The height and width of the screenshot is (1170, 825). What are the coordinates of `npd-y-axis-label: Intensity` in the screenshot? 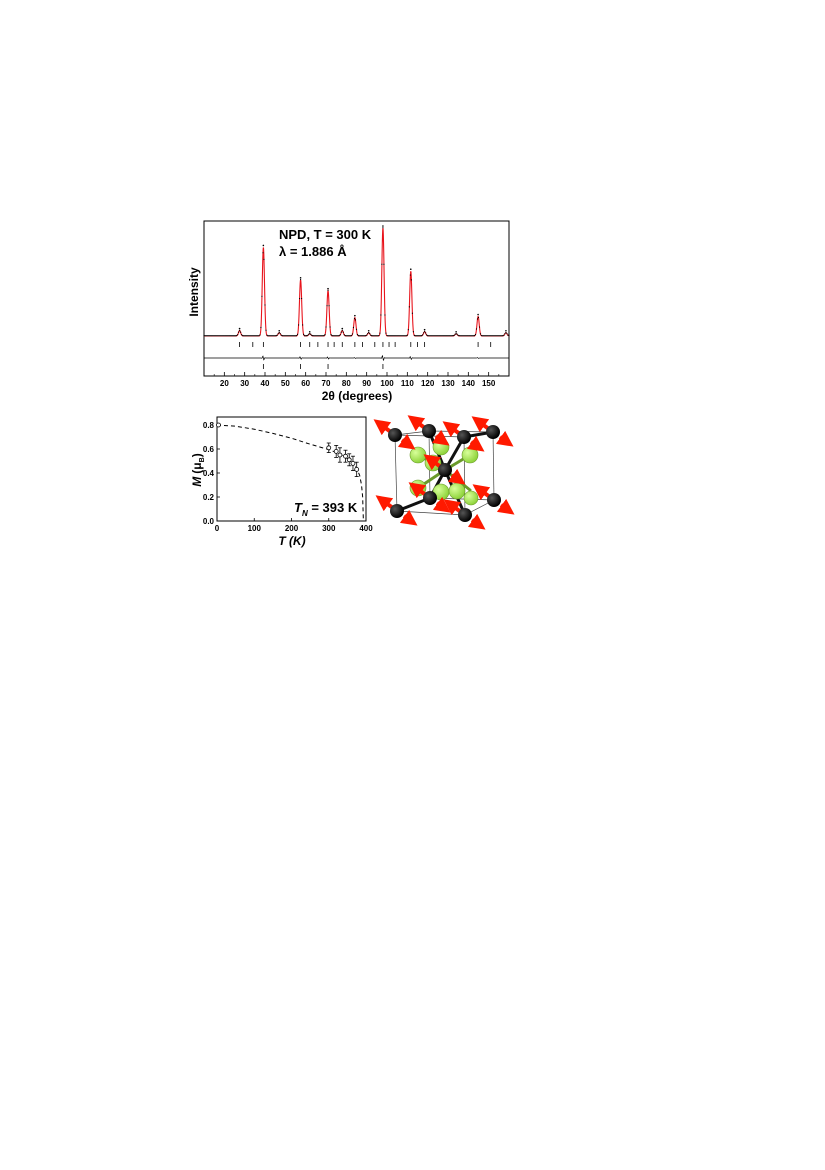 It's located at (194, 292).